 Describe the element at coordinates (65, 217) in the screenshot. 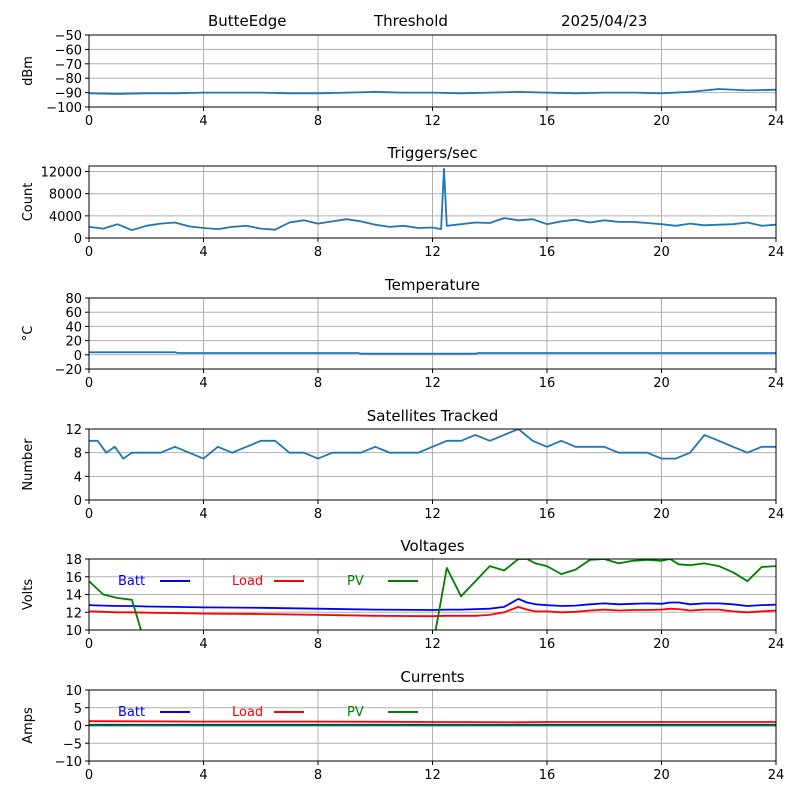

I see `y-tick-label: 4000` at that location.